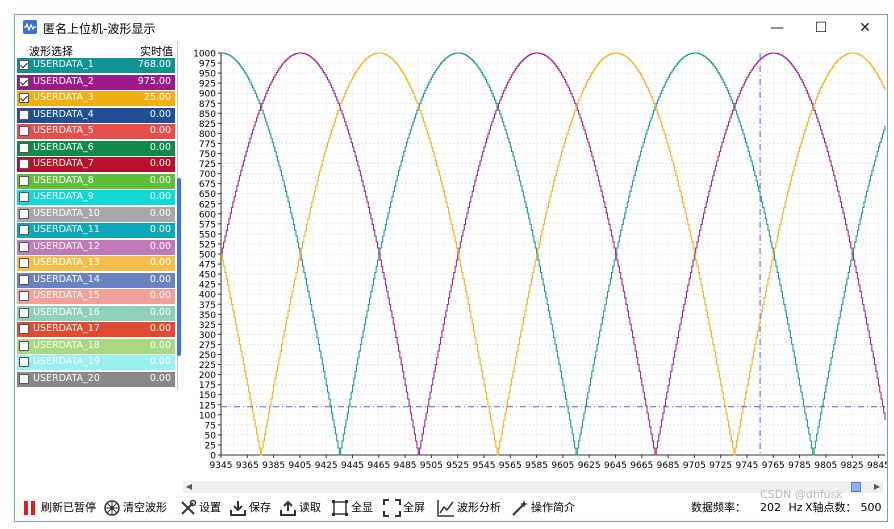  Describe the element at coordinates (96, 197) in the screenshot. I see `waveform-row: USERDATA_9 0.00` at that location.